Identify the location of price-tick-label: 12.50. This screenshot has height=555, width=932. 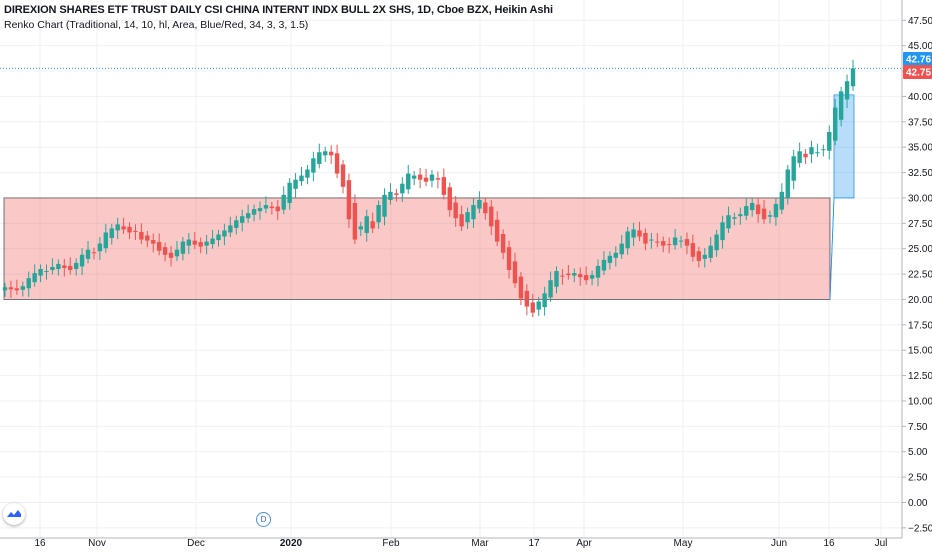
(920, 376).